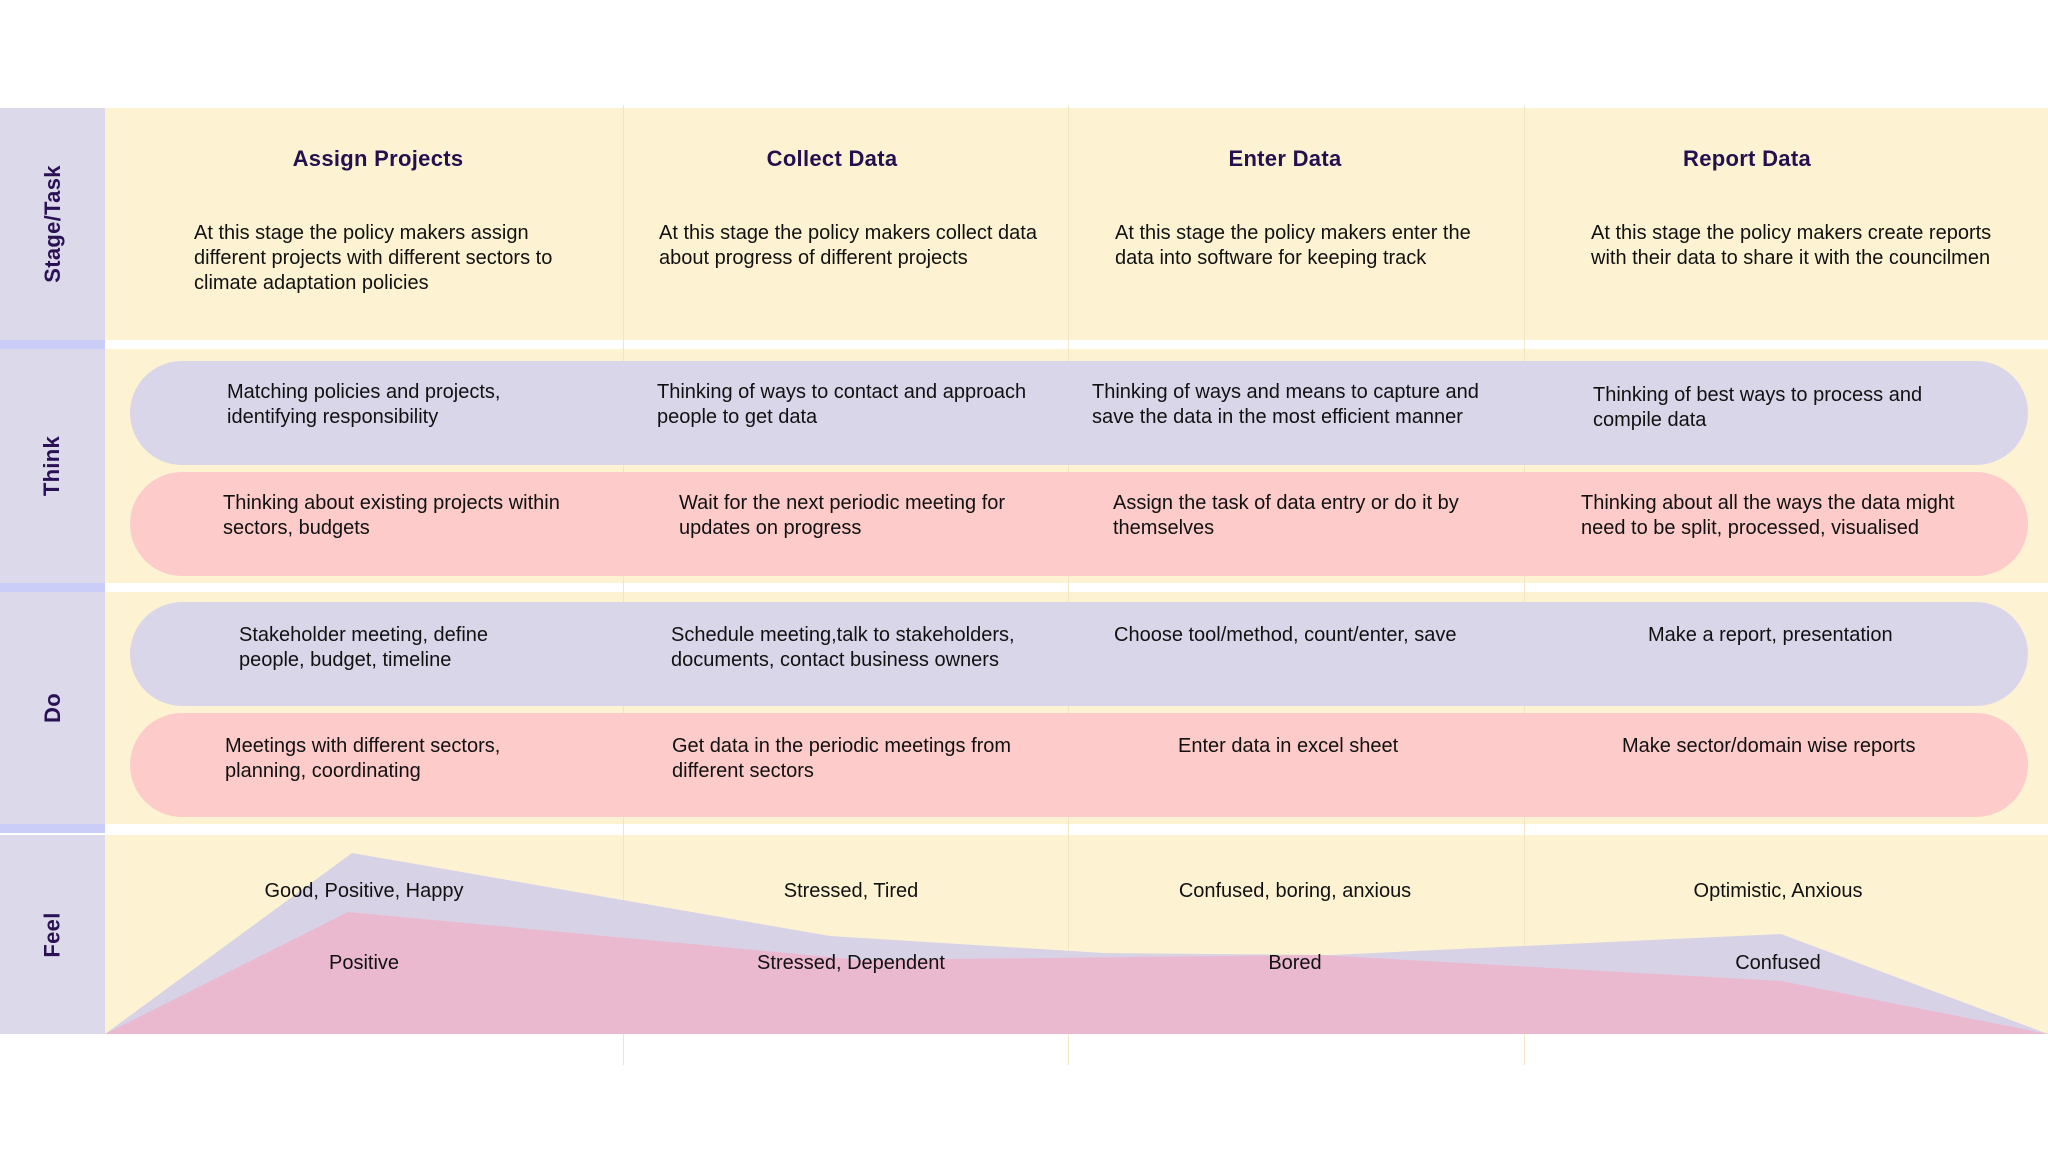 This screenshot has height=1151, width=2048. Describe the element at coordinates (1079, 654) in the screenshot. I see `do-lavender-lane` at that location.